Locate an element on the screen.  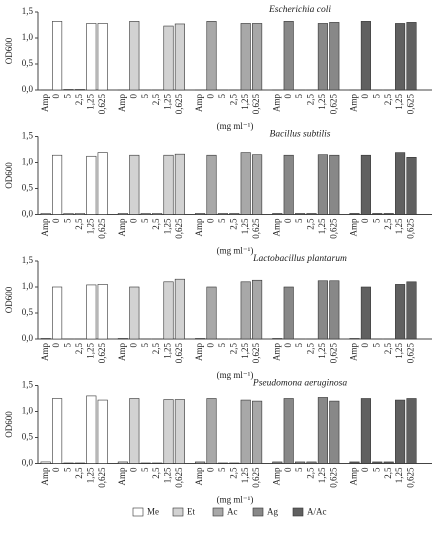
legend-swatch is located at coordinates (138, 512).